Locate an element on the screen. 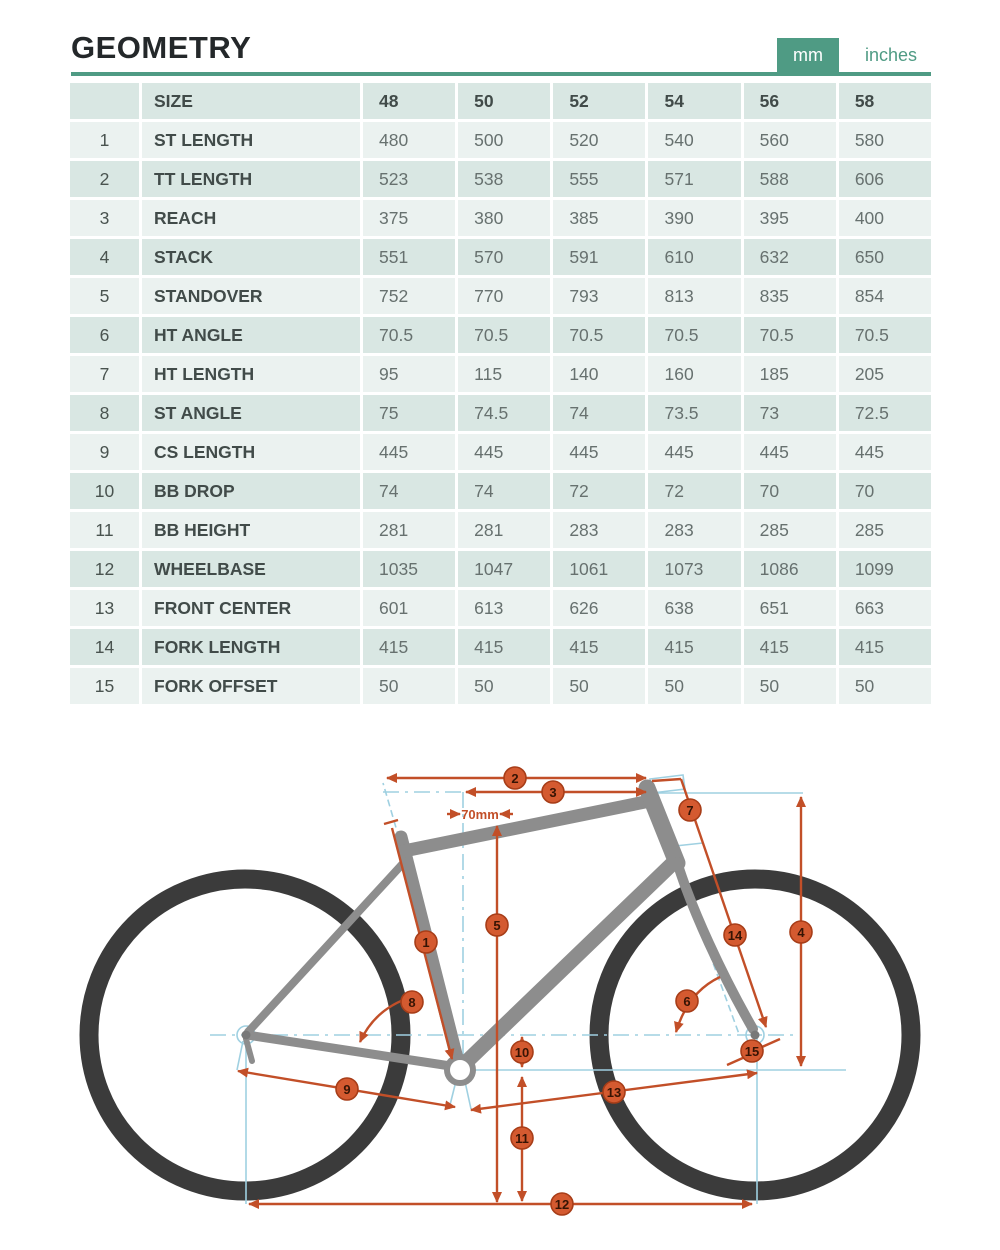  down-tube is located at coordinates (566, 966).